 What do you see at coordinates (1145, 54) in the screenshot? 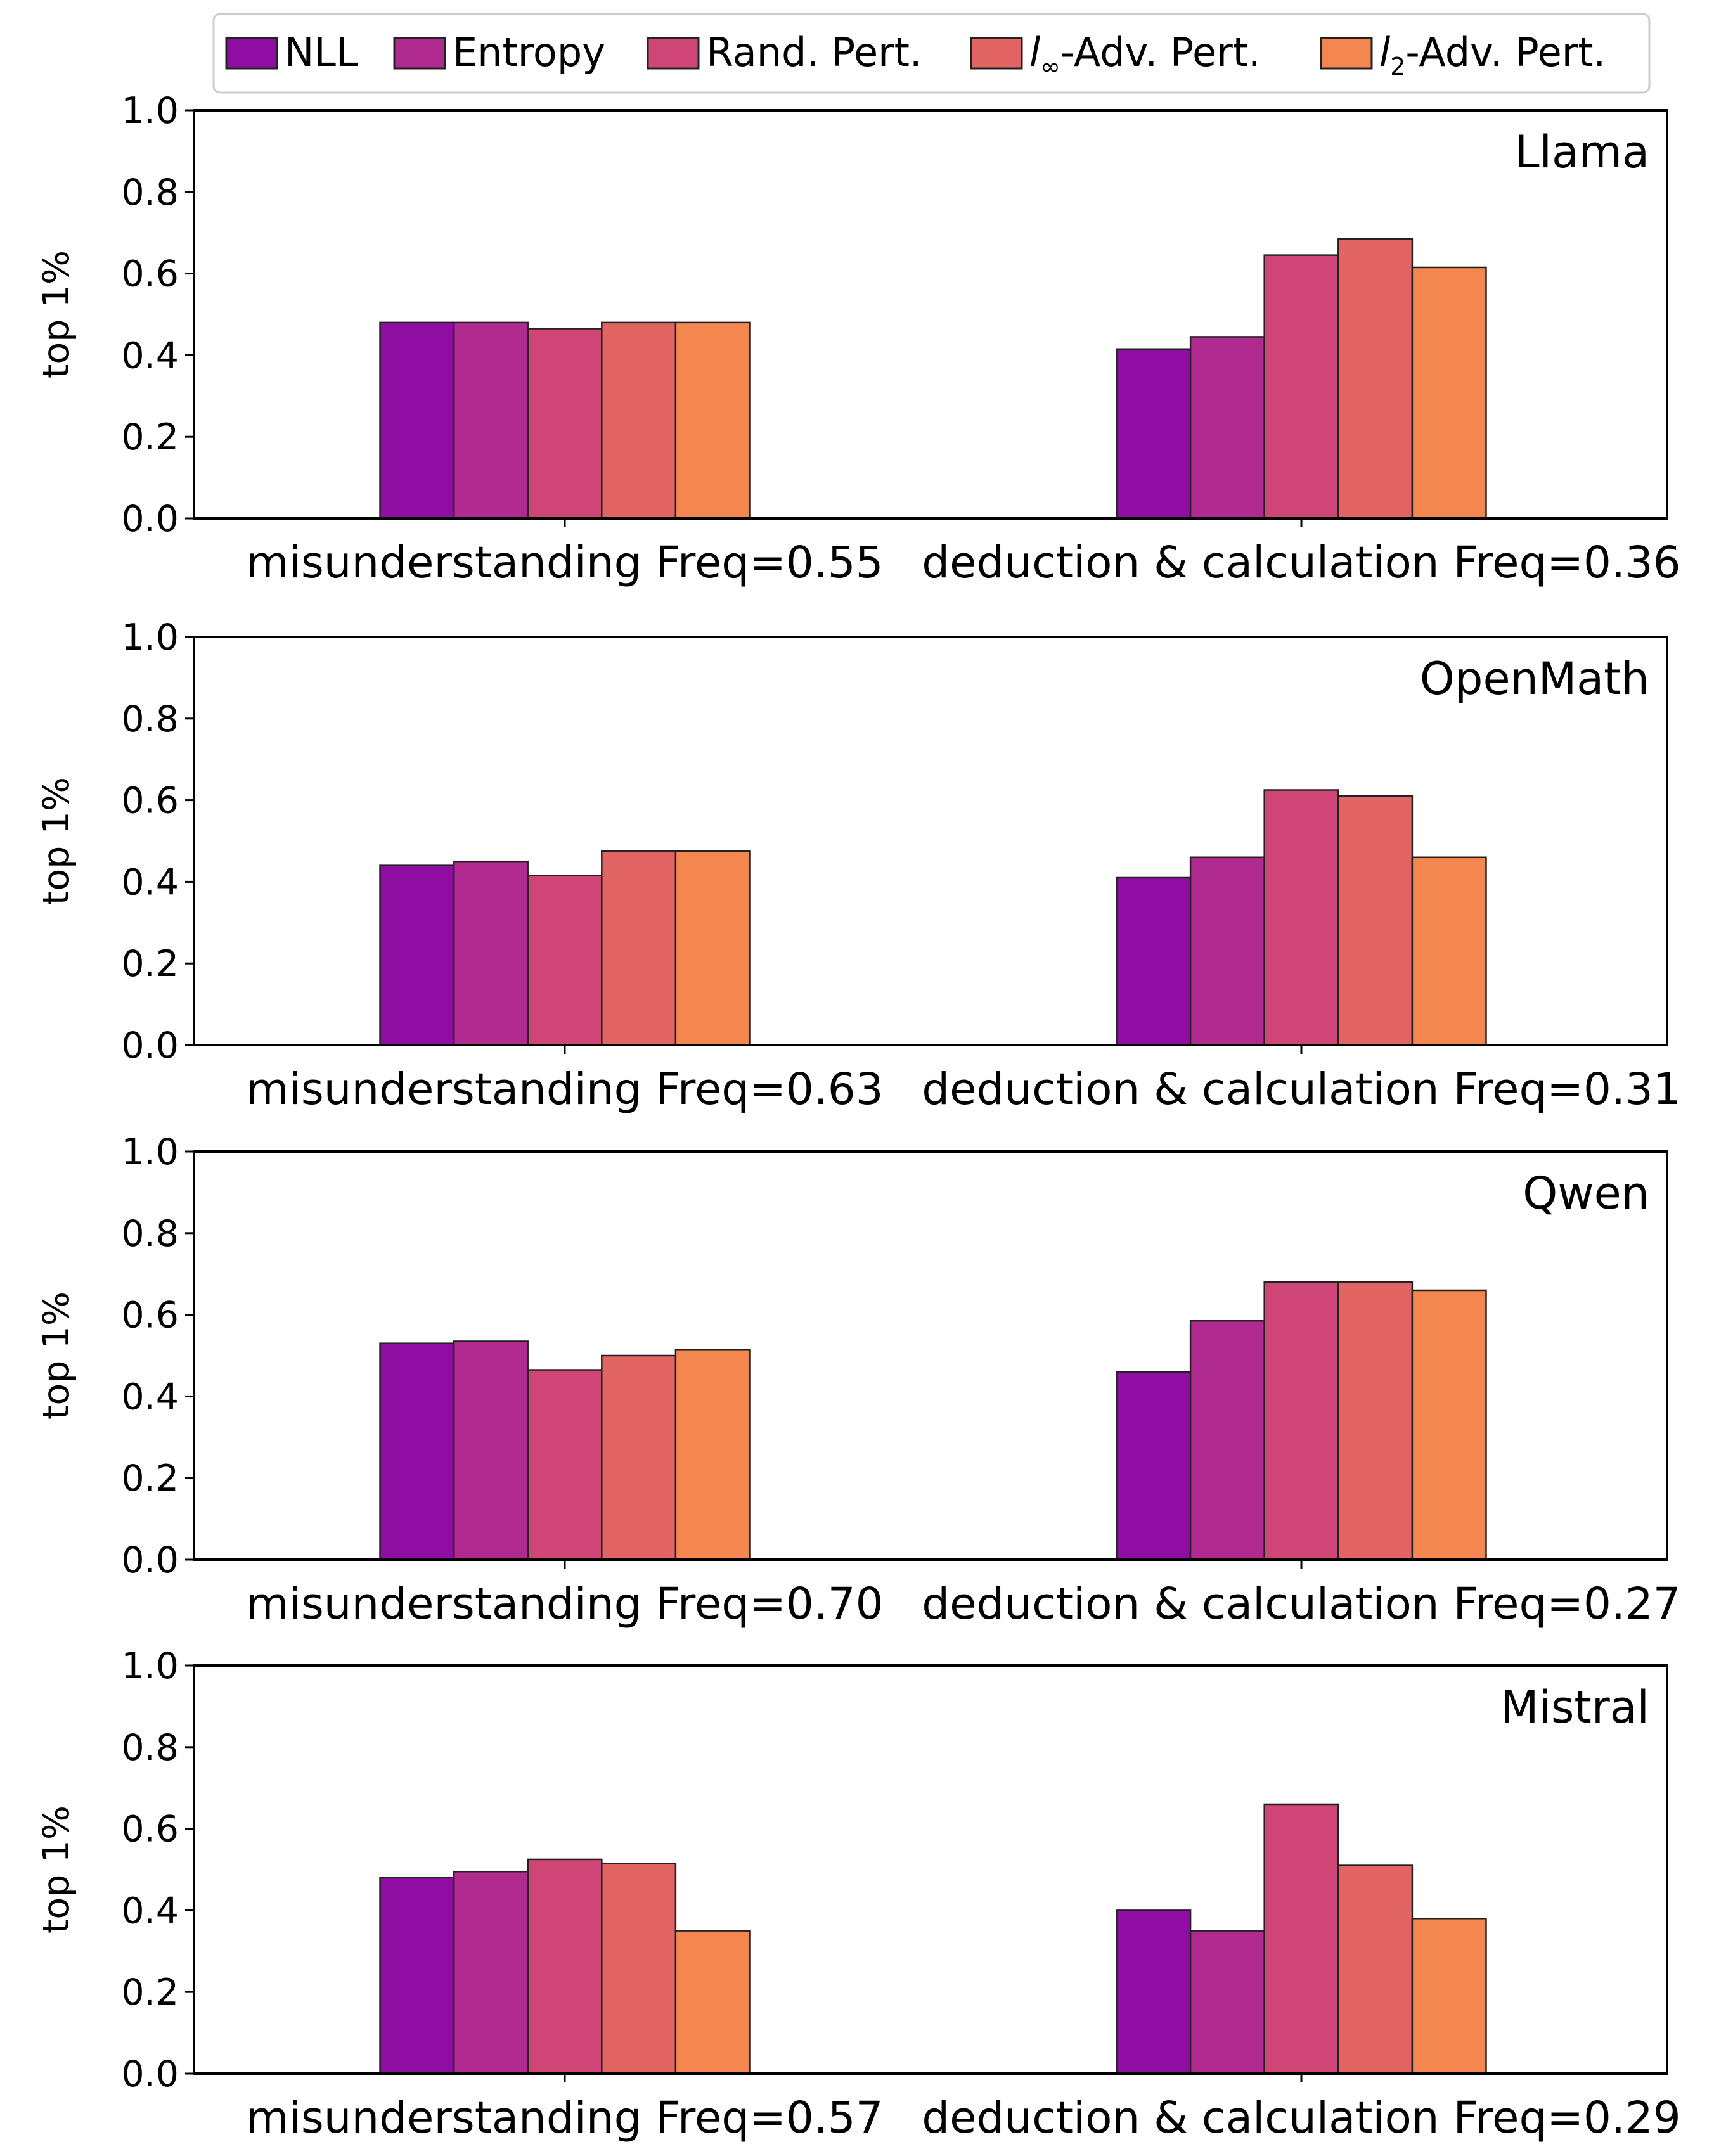
I see `legend-label: l∞-Adv. Pert.` at bounding box center [1145, 54].